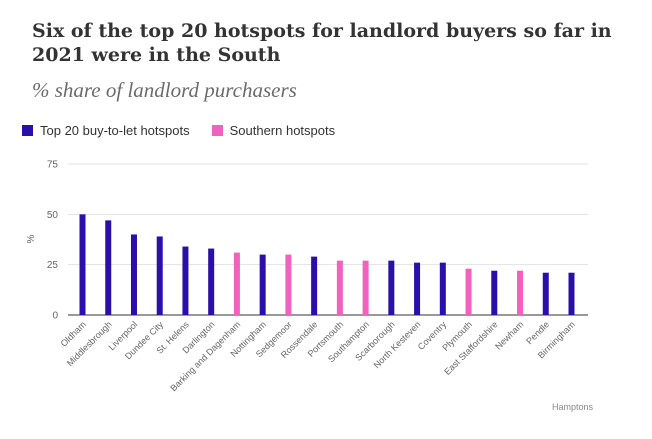  What do you see at coordinates (55, 316) in the screenshot?
I see `y-tick-label: 0` at bounding box center [55, 316].